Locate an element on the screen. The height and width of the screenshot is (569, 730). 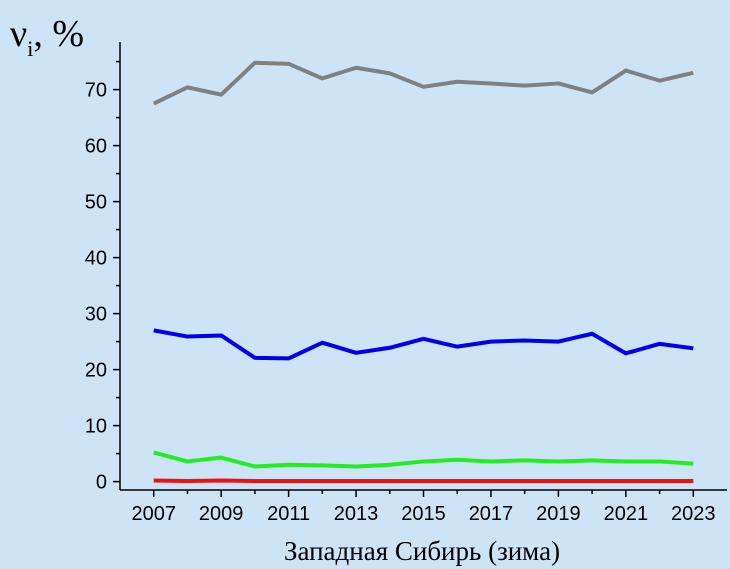
x-tick-label: 2013 is located at coordinates (356, 514).